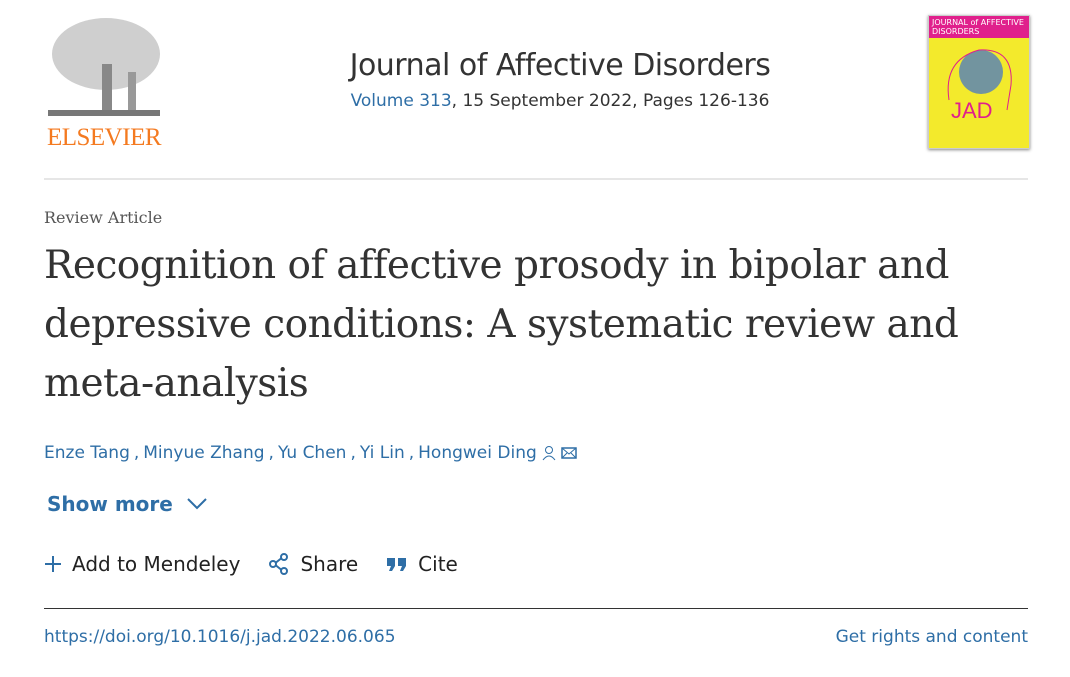  I want to click on author-link: Yu Chen, so click(312, 453).